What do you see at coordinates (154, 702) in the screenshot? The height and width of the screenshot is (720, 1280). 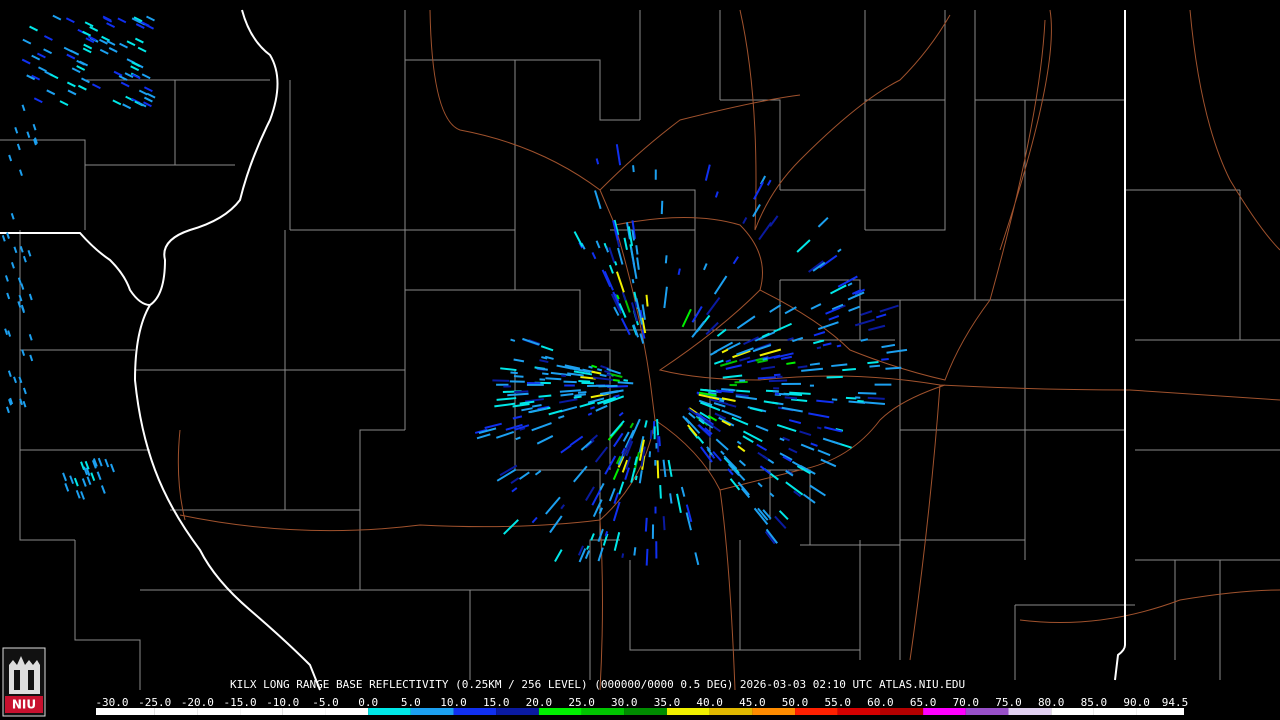 I see `colorbar-label: -25.0` at bounding box center [154, 702].